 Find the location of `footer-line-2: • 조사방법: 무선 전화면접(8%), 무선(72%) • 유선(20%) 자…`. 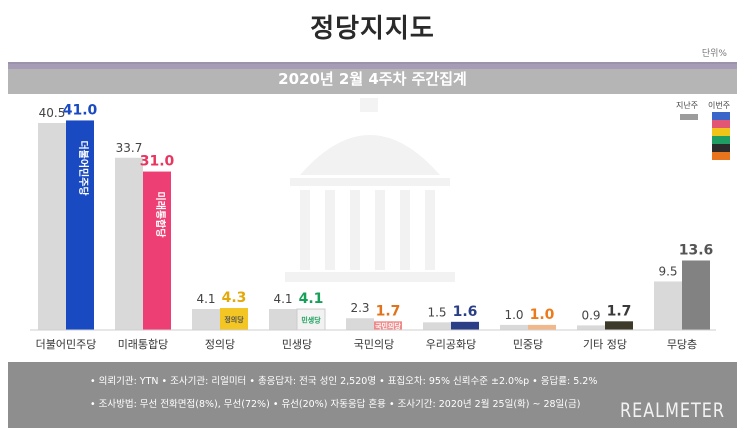

footer-line-2: • 조사방법: 무선 전화면접(8%), 무선(72%) • 유선(20%) 자… is located at coordinates (335, 404).